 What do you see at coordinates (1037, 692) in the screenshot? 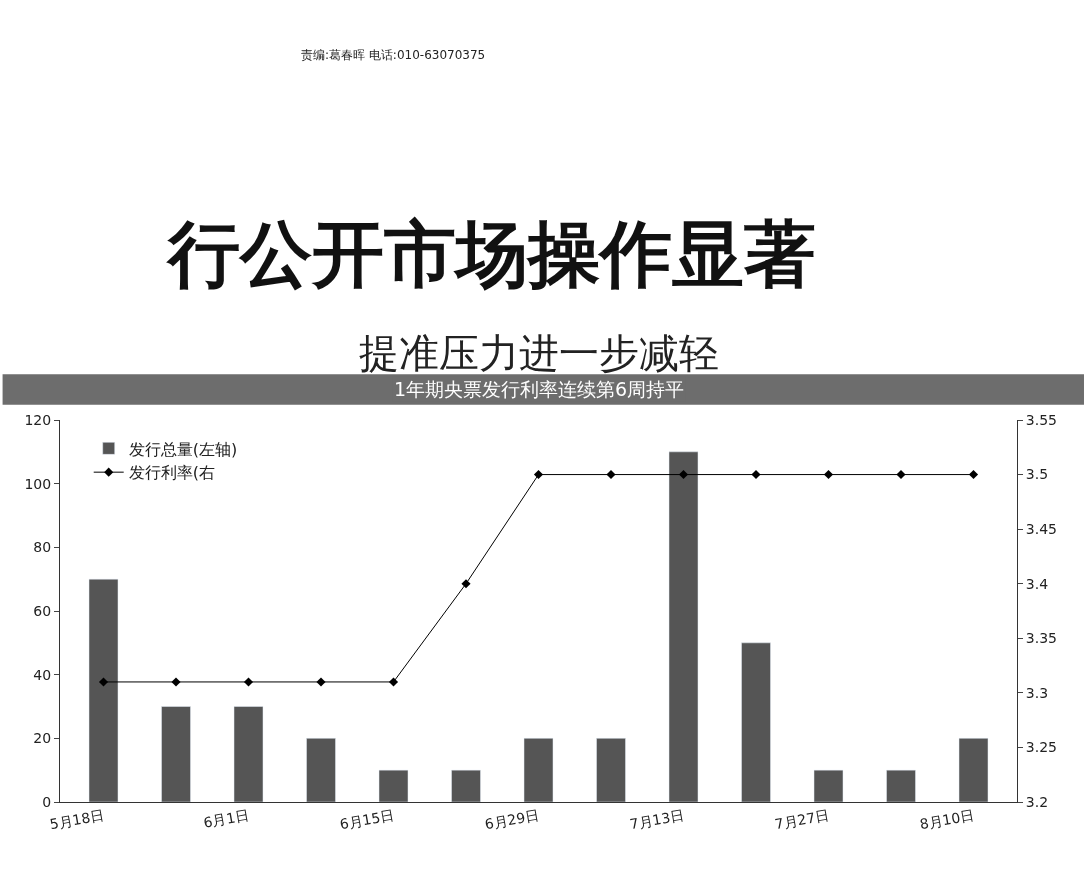
I see `y2-tick-label: 3.3` at bounding box center [1037, 692].